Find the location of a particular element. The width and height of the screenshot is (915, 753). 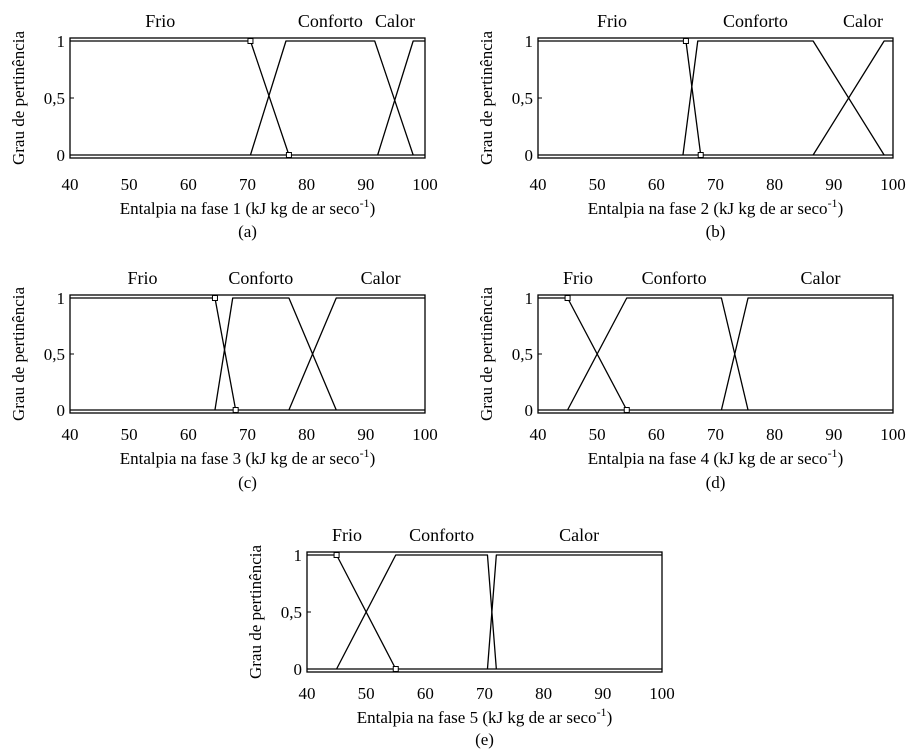

panel-label: (d) is located at coordinates (716, 482).